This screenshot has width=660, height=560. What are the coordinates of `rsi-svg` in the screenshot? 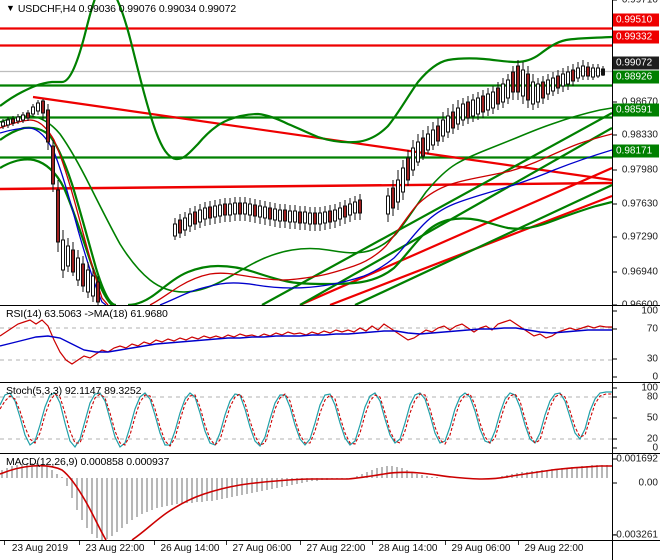 It's located at (306, 342).